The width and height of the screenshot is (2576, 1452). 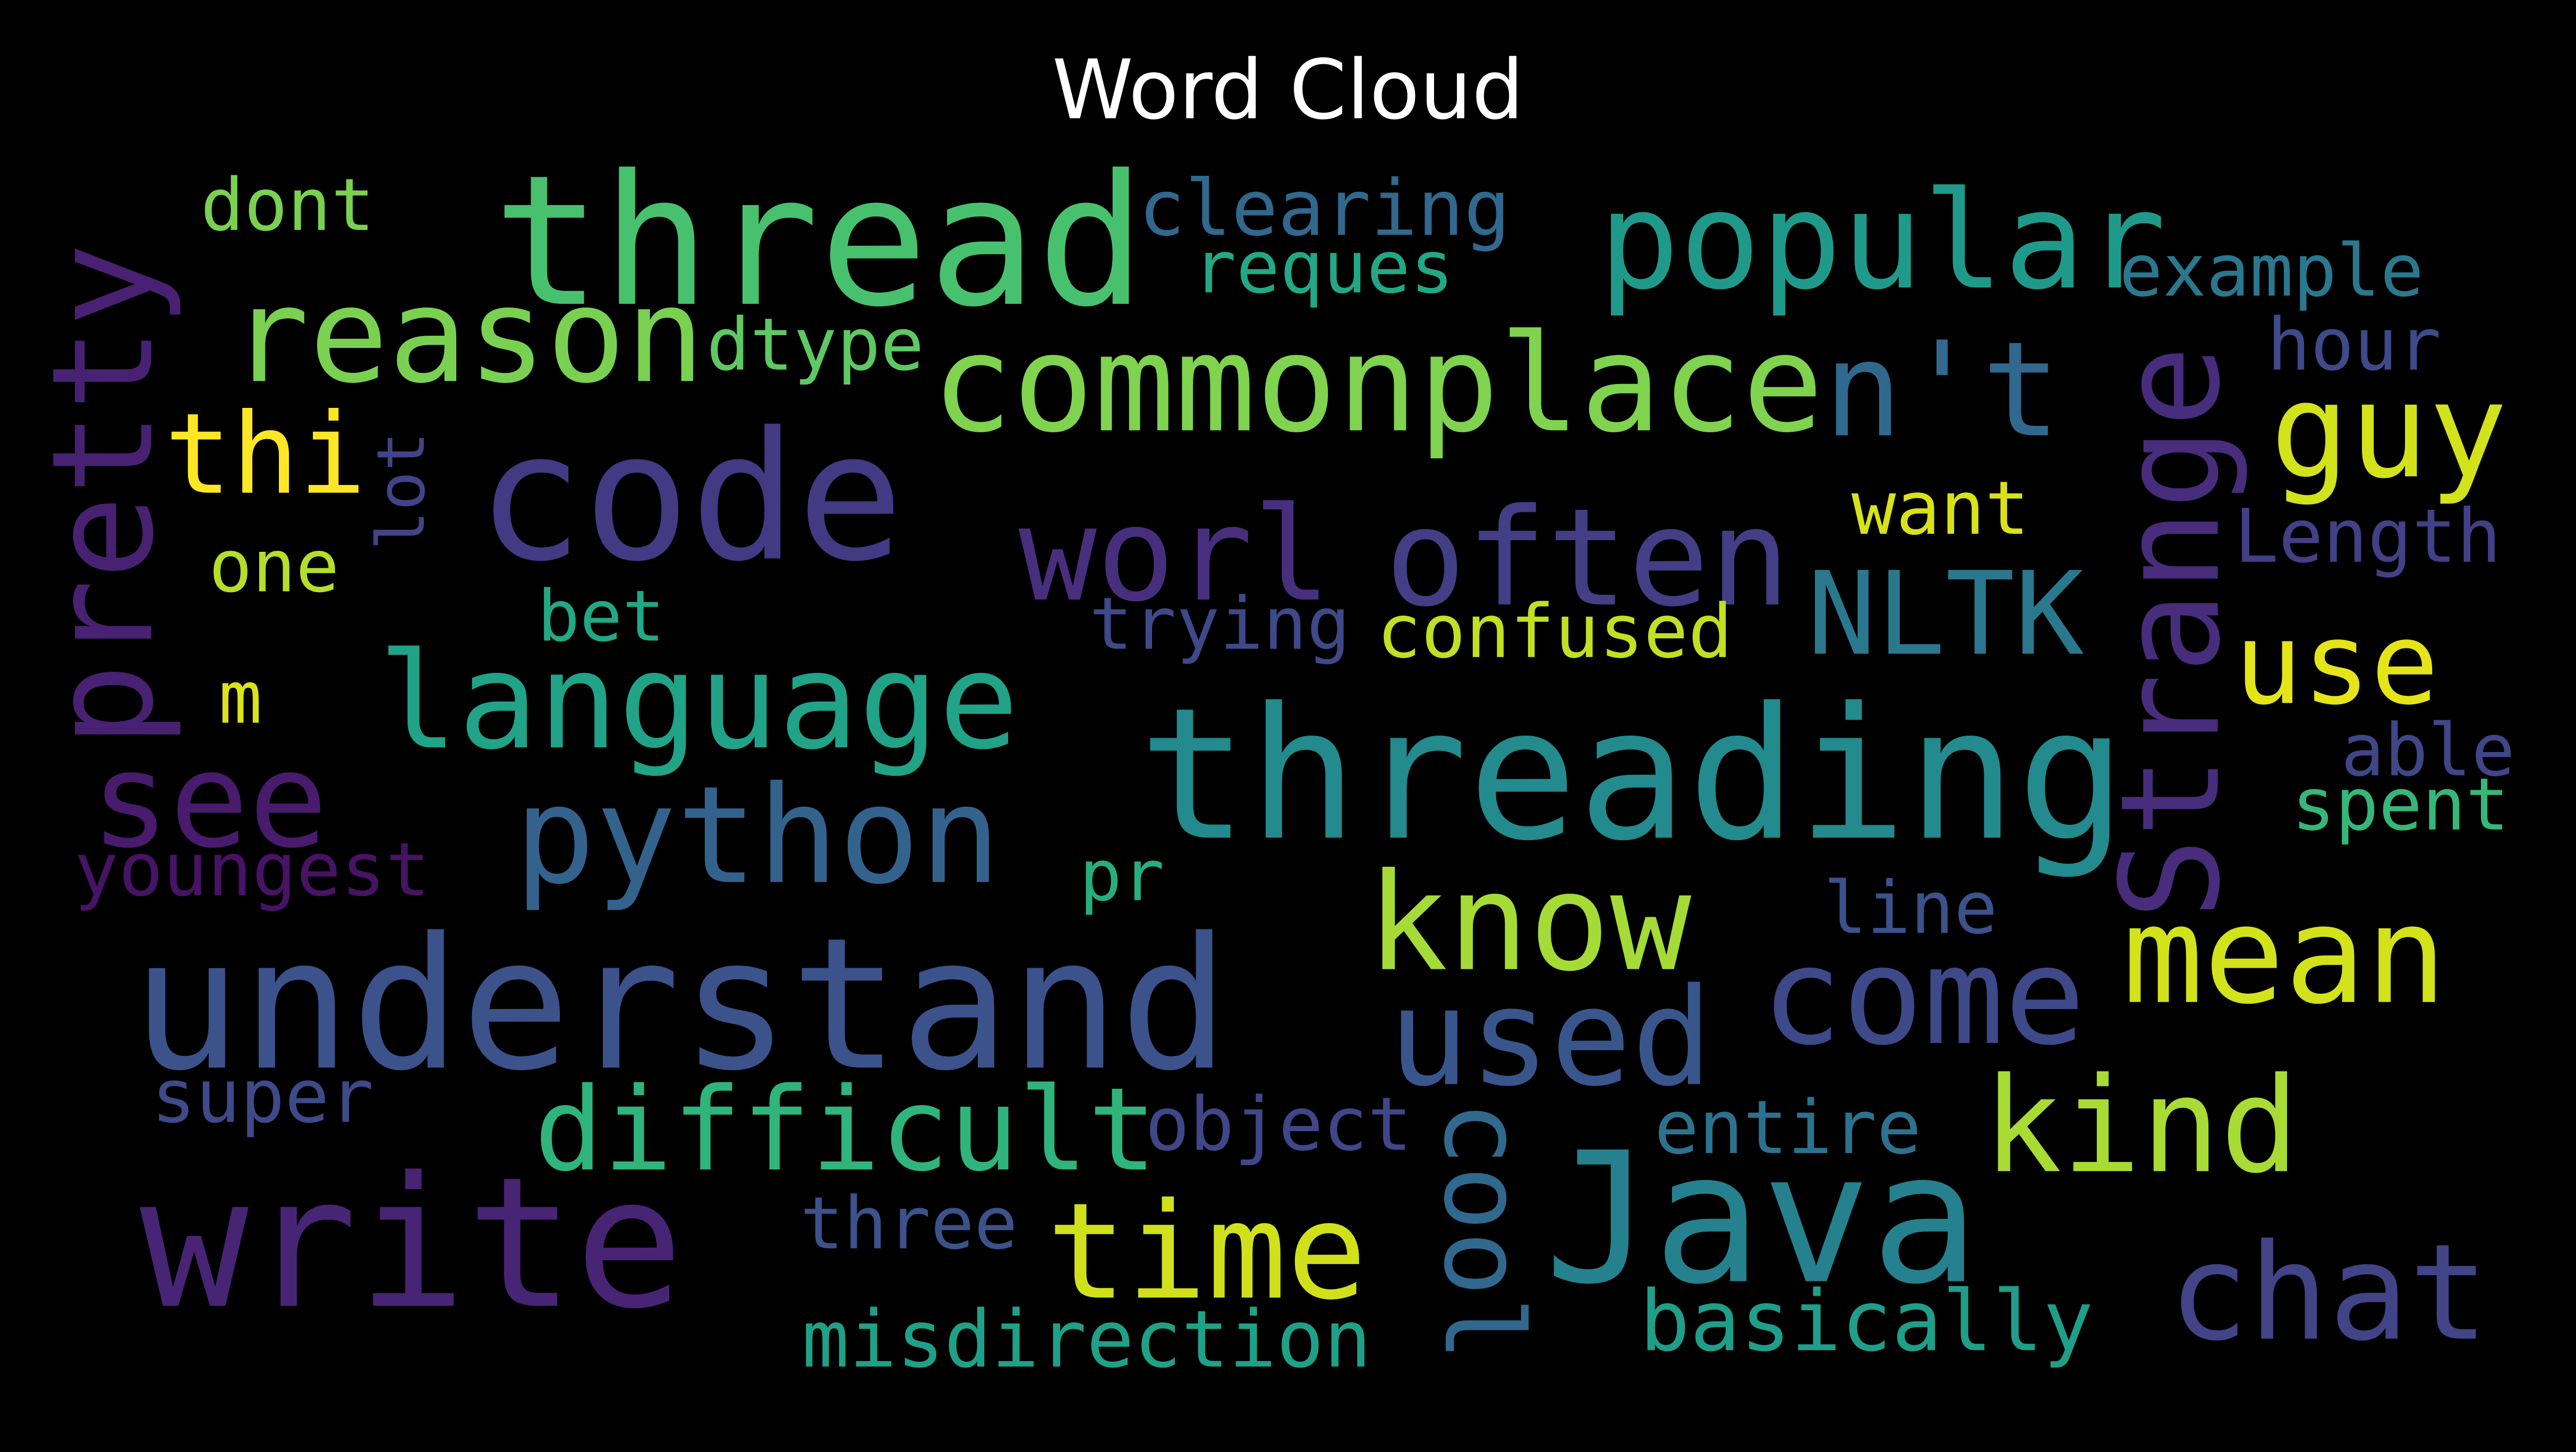 I want to click on word: python, so click(x=758, y=835).